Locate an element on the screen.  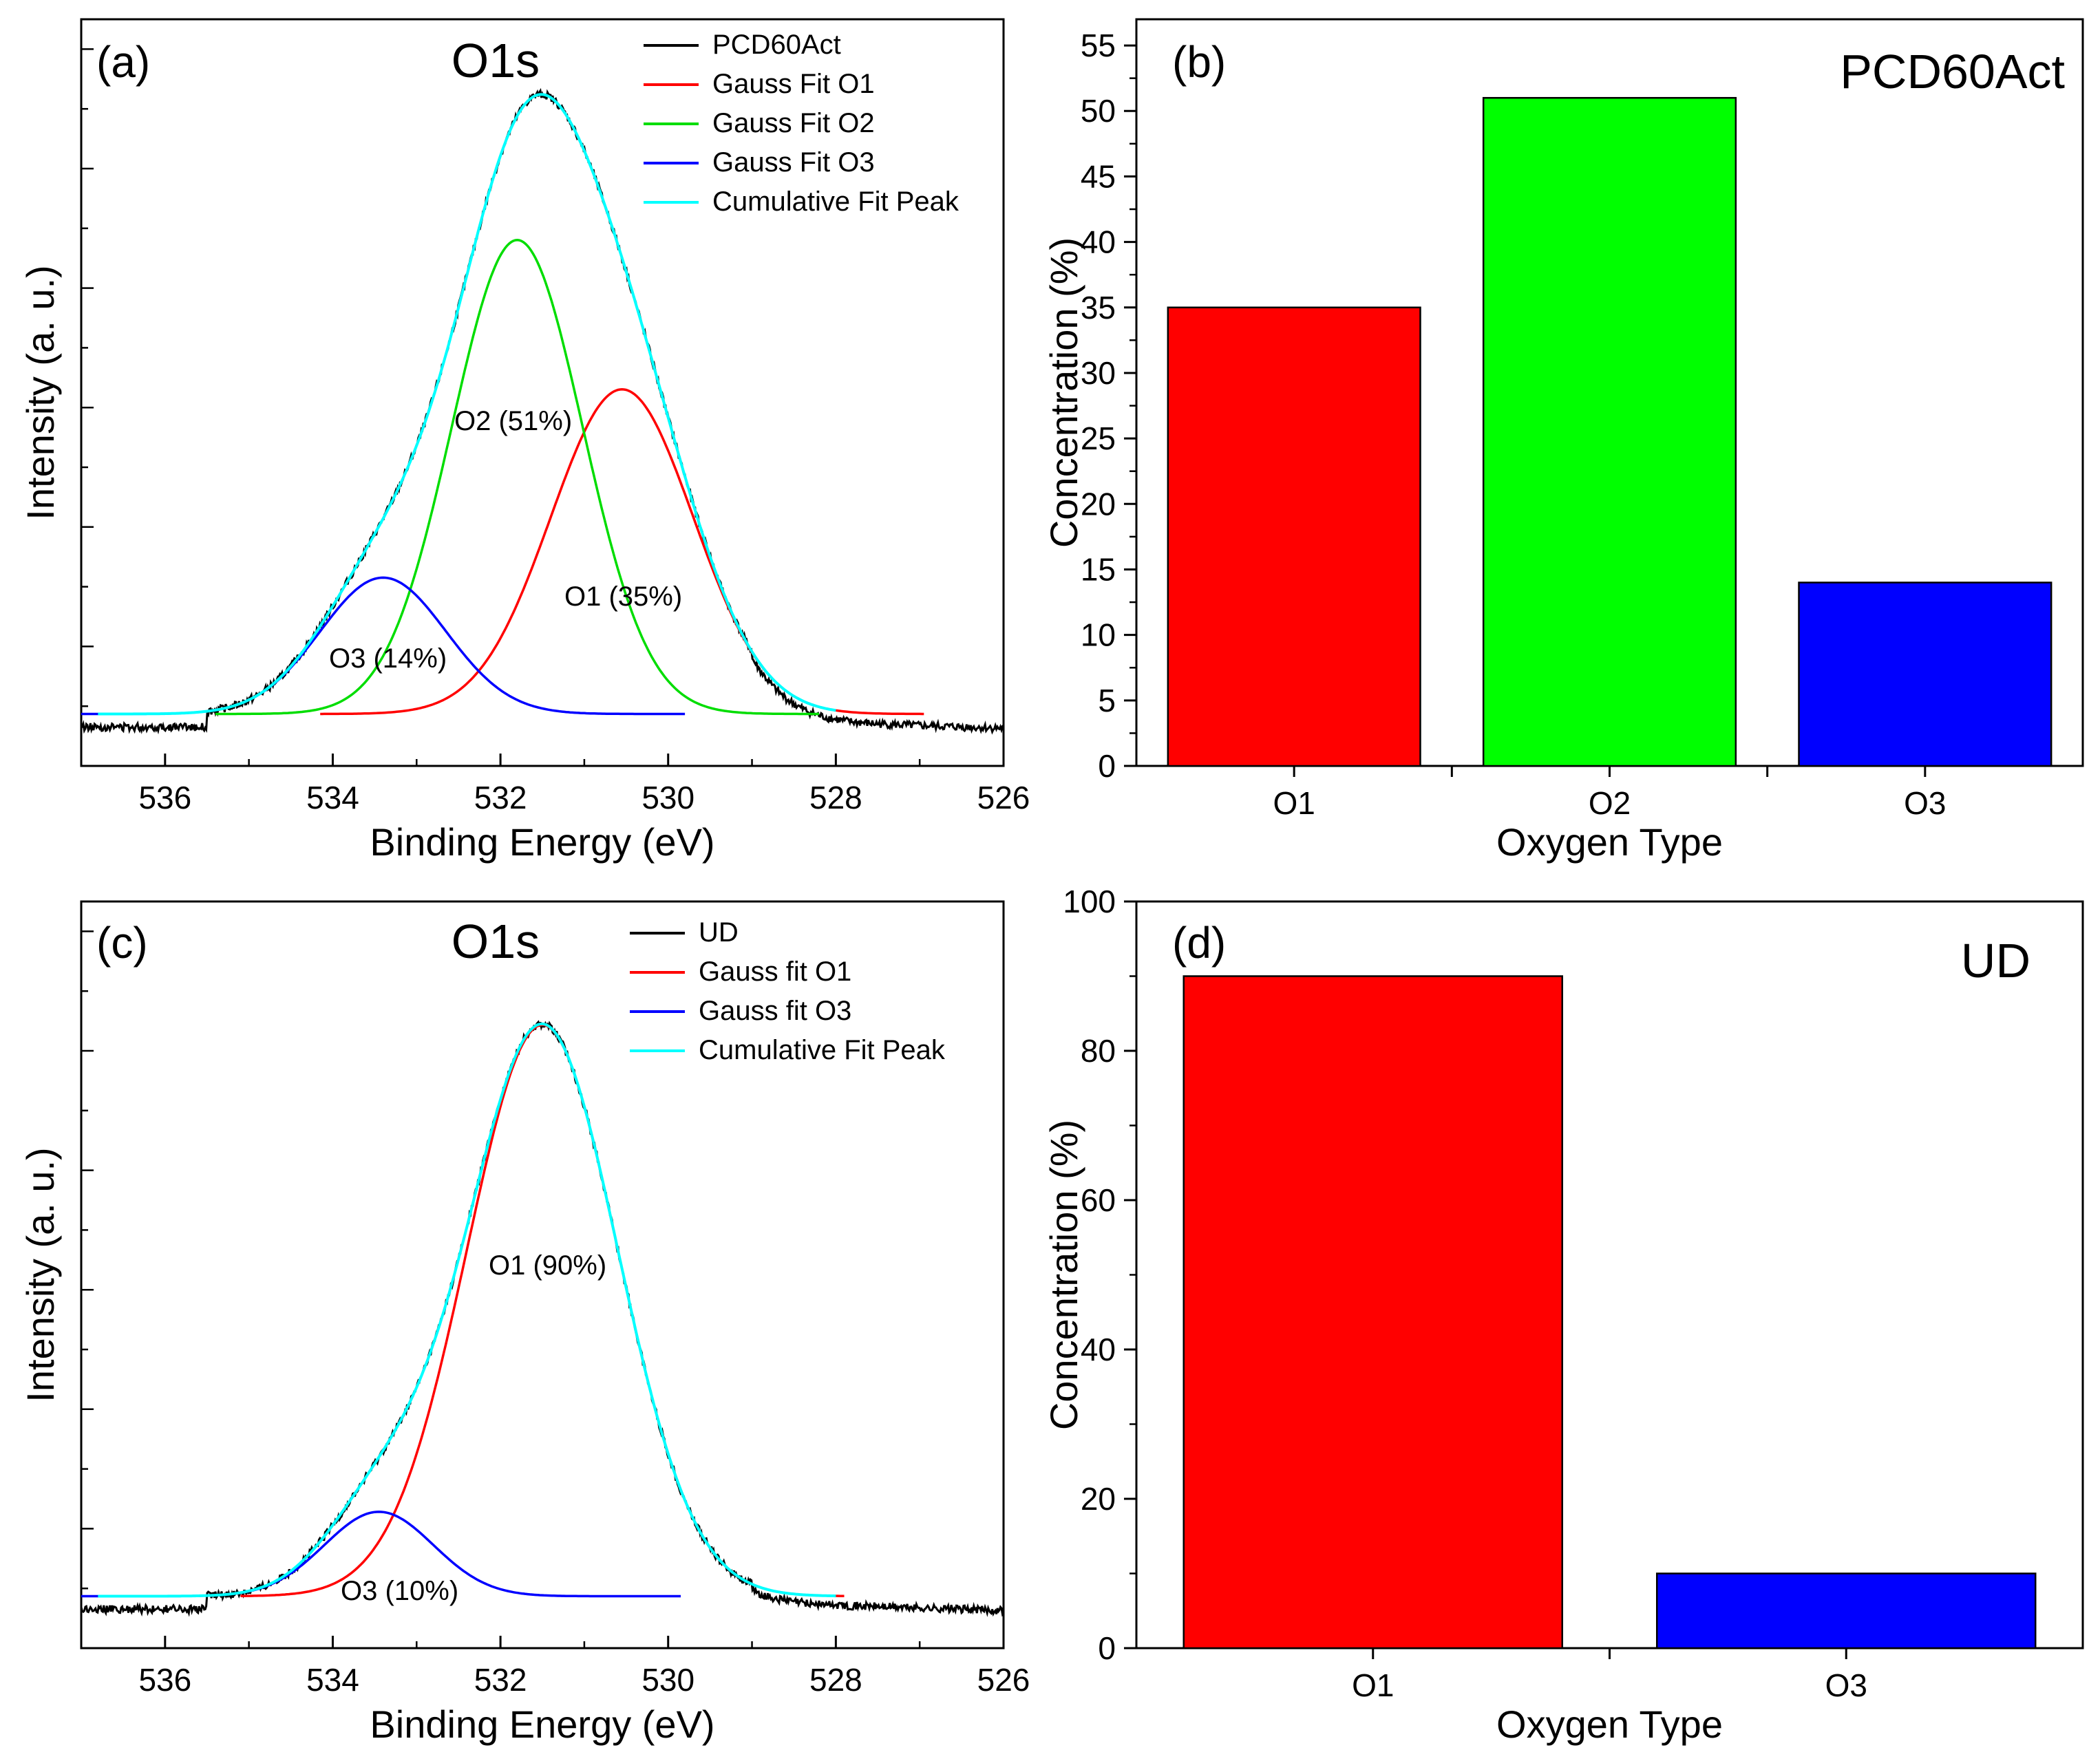
y-tick-label: 60 is located at coordinates (1098, 1200).